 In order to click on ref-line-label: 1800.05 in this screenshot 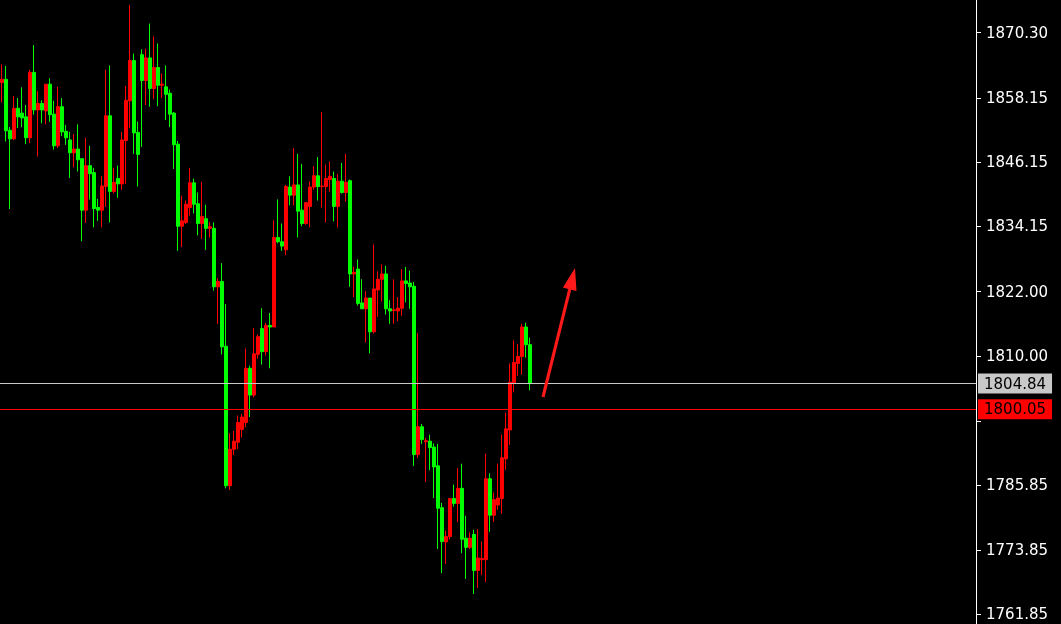, I will do `click(1015, 409)`.